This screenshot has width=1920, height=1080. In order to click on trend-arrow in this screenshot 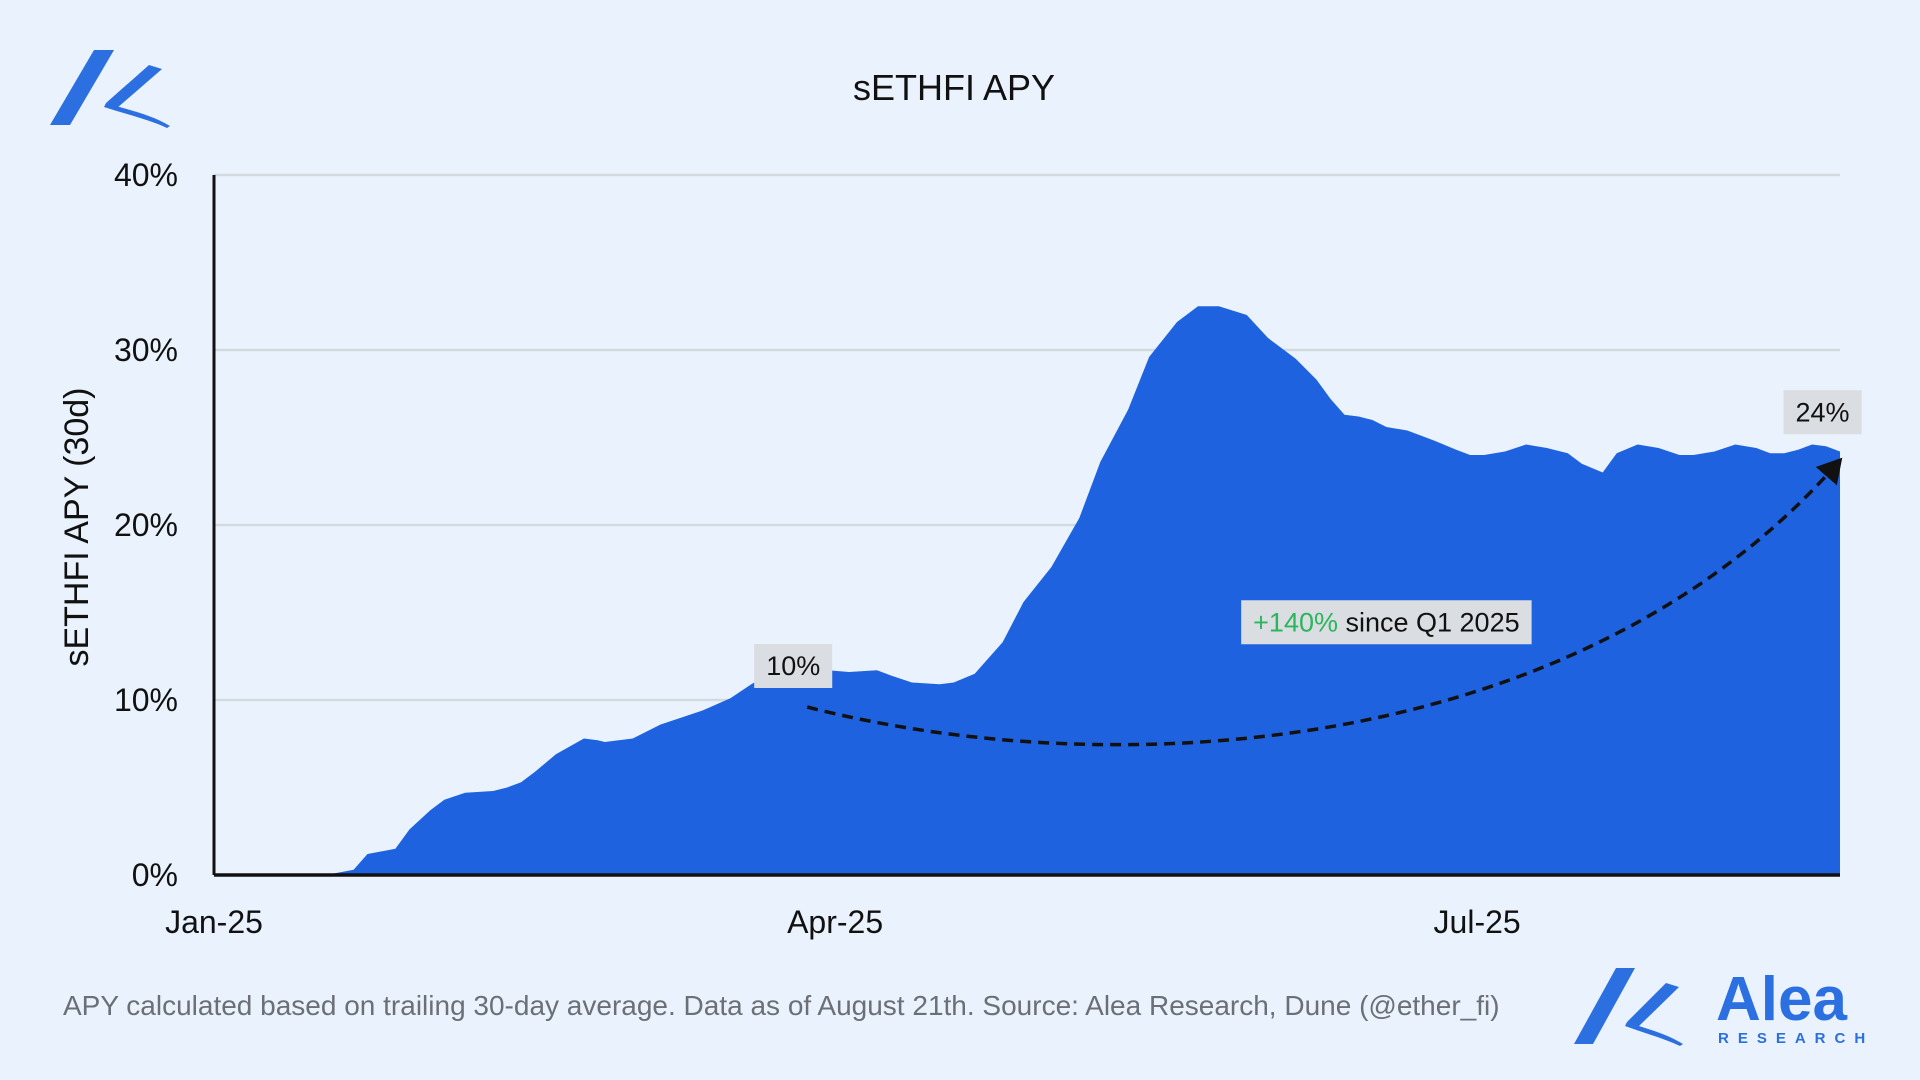, I will do `click(1324, 602)`.